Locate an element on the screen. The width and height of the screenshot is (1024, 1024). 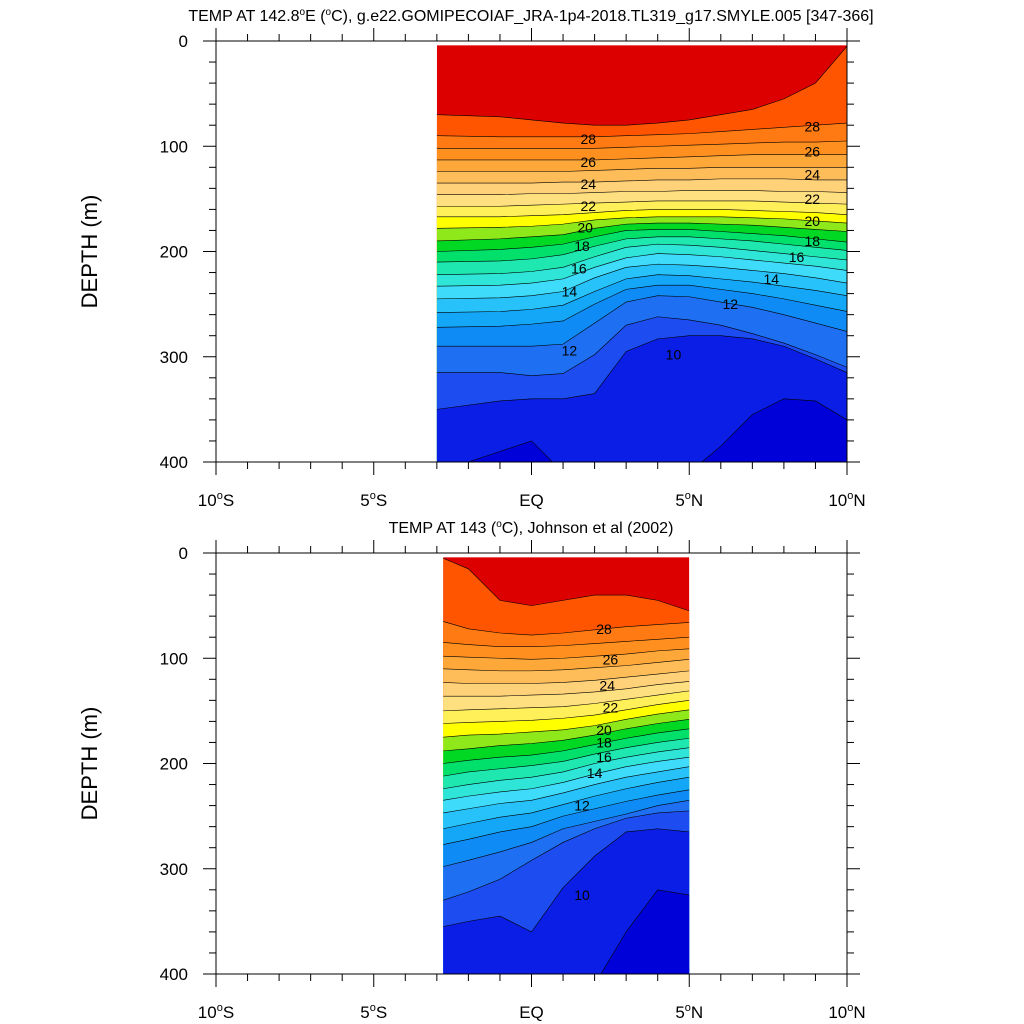
x-tick-label: EQ is located at coordinates (531, 500).